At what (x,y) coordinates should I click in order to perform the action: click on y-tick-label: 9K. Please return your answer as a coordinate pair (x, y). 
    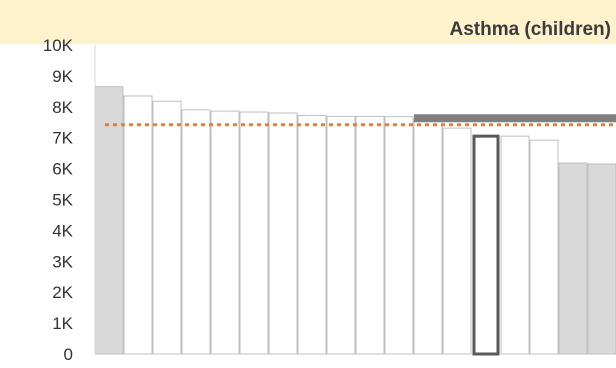
    Looking at the image, I should click on (62, 76).